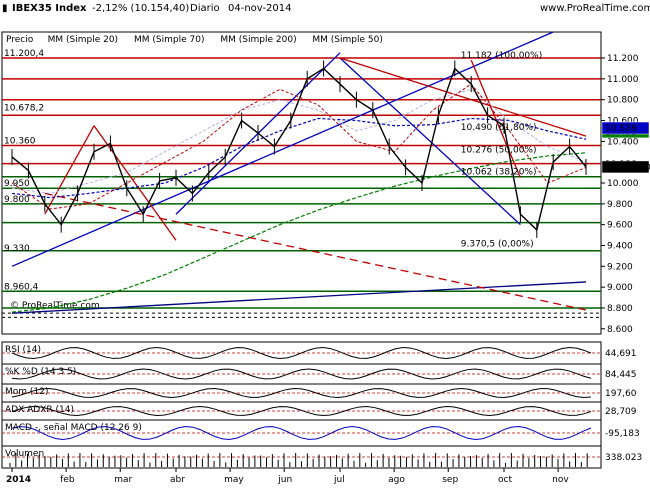 The image size is (650, 490). What do you see at coordinates (499, 173) in the screenshot?
I see `fib-level-label: 10.062 (38,20%)` at bounding box center [499, 173].